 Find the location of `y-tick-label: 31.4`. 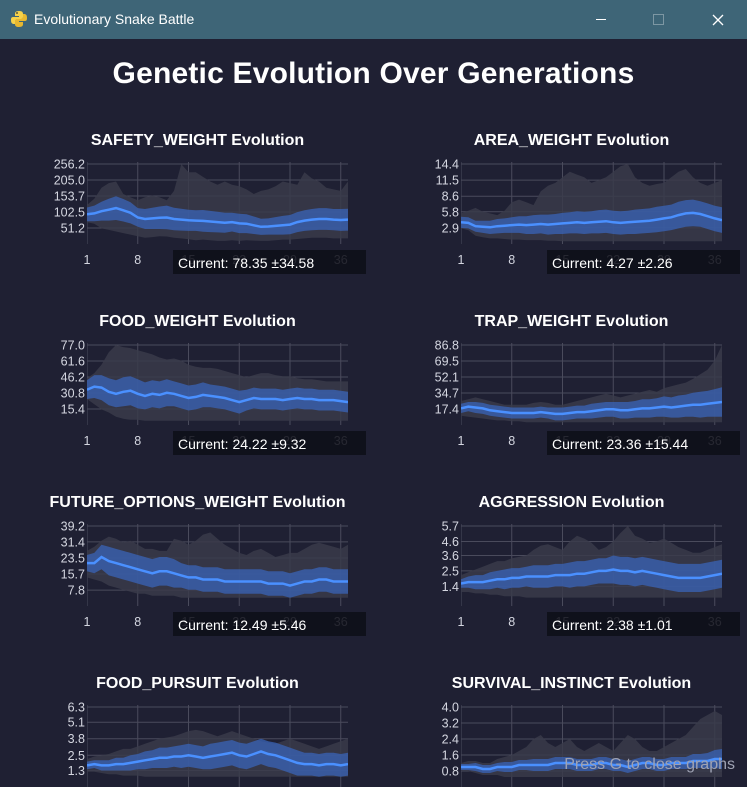

y-tick-label: 31.4 is located at coordinates (73, 542).